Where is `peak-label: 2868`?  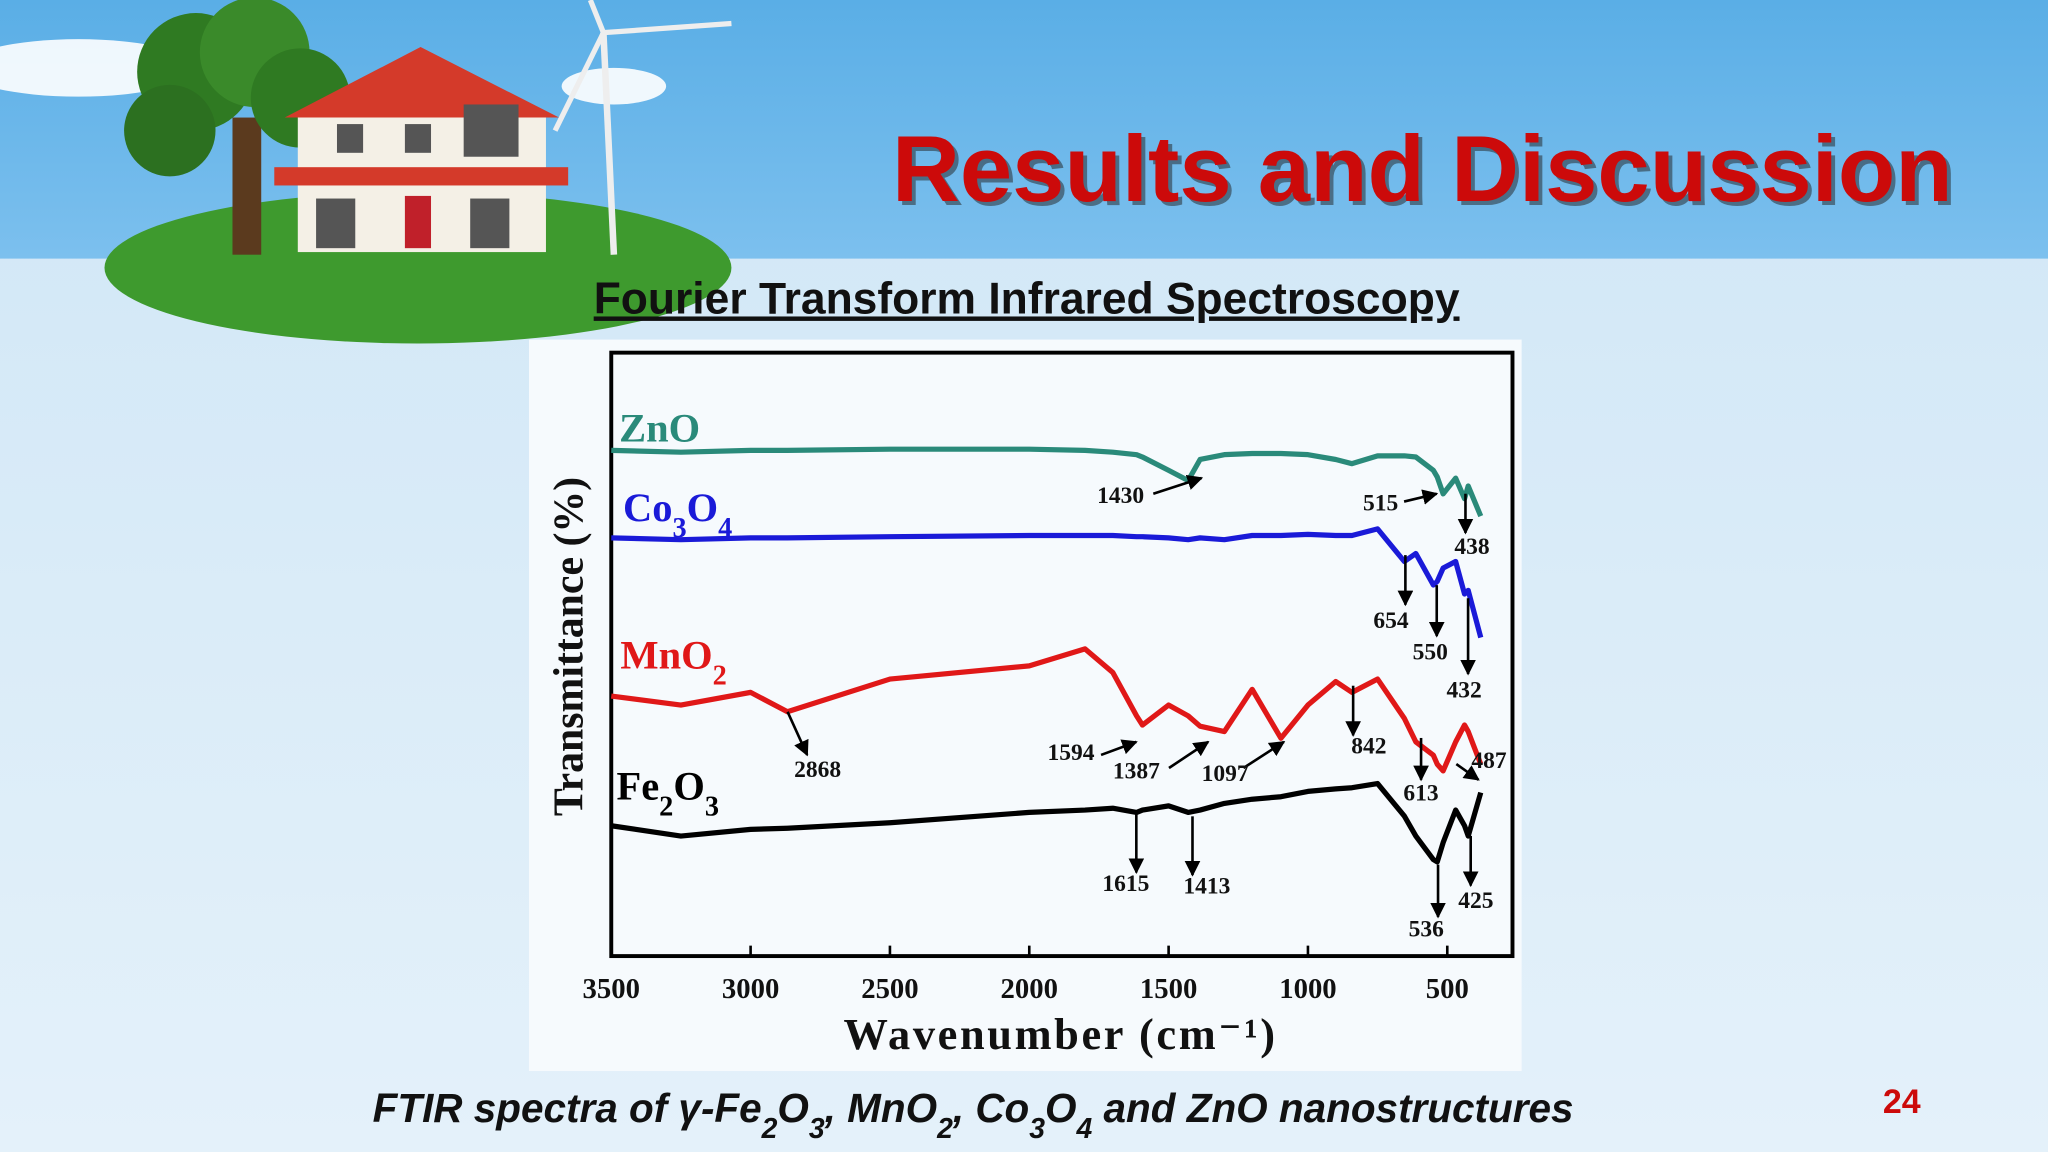 peak-label: 2868 is located at coordinates (817, 770).